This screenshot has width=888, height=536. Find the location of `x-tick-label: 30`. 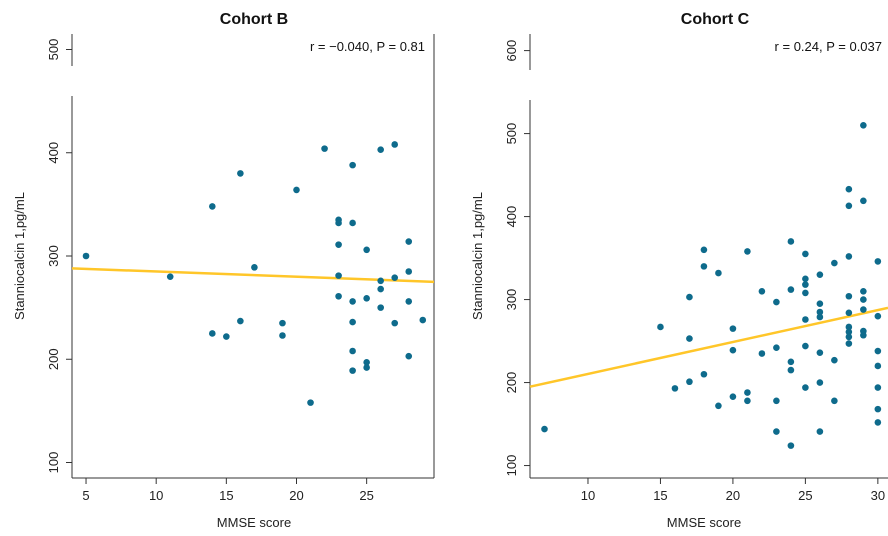

x-tick-label: 30 is located at coordinates (878, 495).